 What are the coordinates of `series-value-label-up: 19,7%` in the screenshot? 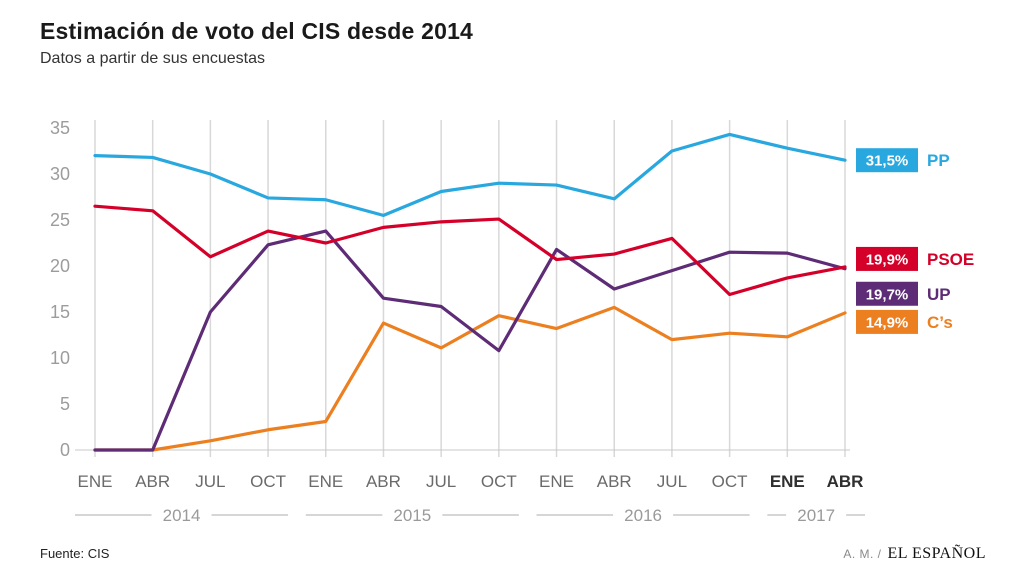 It's located at (887, 294).